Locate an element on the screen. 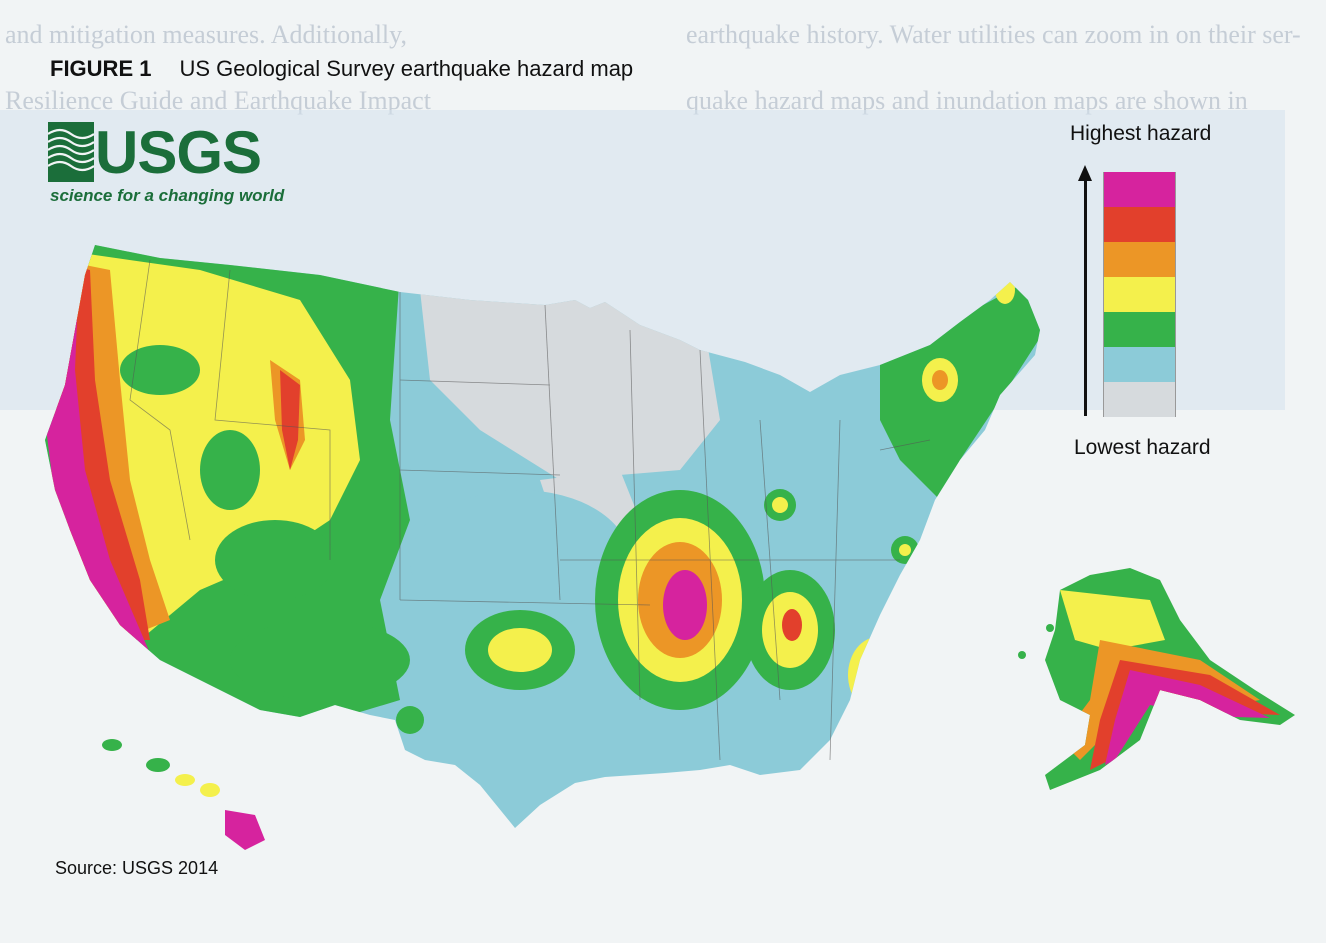  usgs-wave-icon is located at coordinates (71, 152).